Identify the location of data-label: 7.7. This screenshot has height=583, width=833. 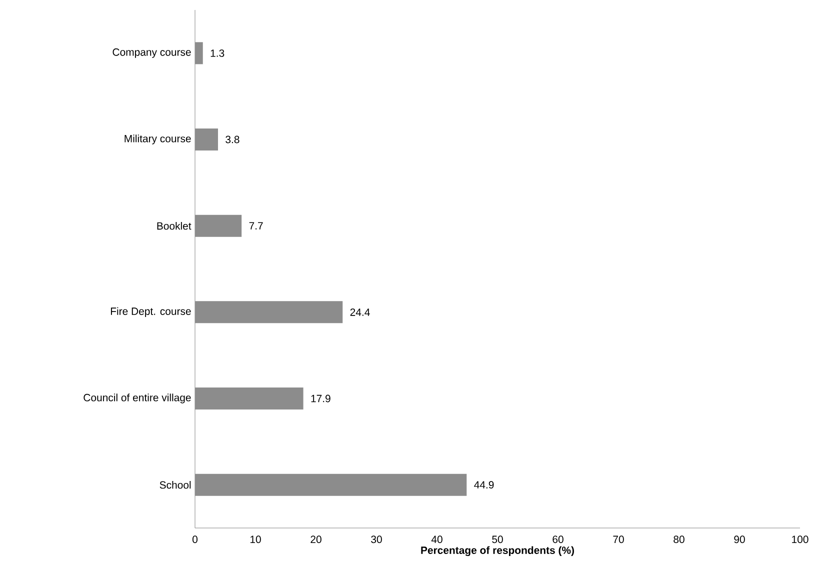
(256, 226).